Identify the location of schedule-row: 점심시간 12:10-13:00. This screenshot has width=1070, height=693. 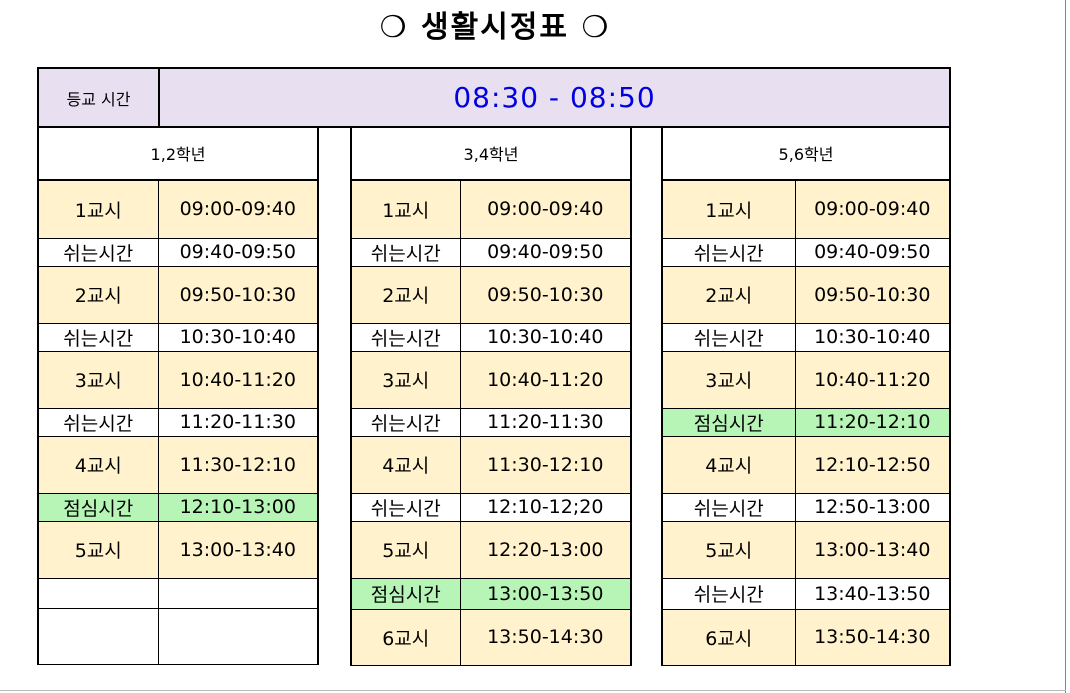
(178, 507).